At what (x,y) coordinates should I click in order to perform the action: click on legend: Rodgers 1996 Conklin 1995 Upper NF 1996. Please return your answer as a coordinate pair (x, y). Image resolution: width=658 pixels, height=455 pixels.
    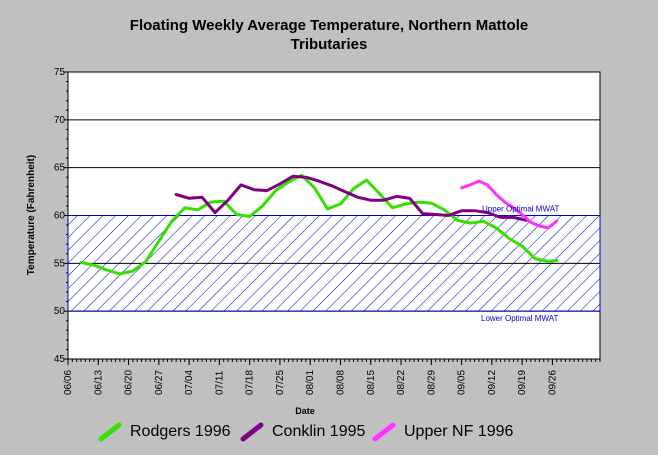
    Looking at the image, I should click on (329, 432).